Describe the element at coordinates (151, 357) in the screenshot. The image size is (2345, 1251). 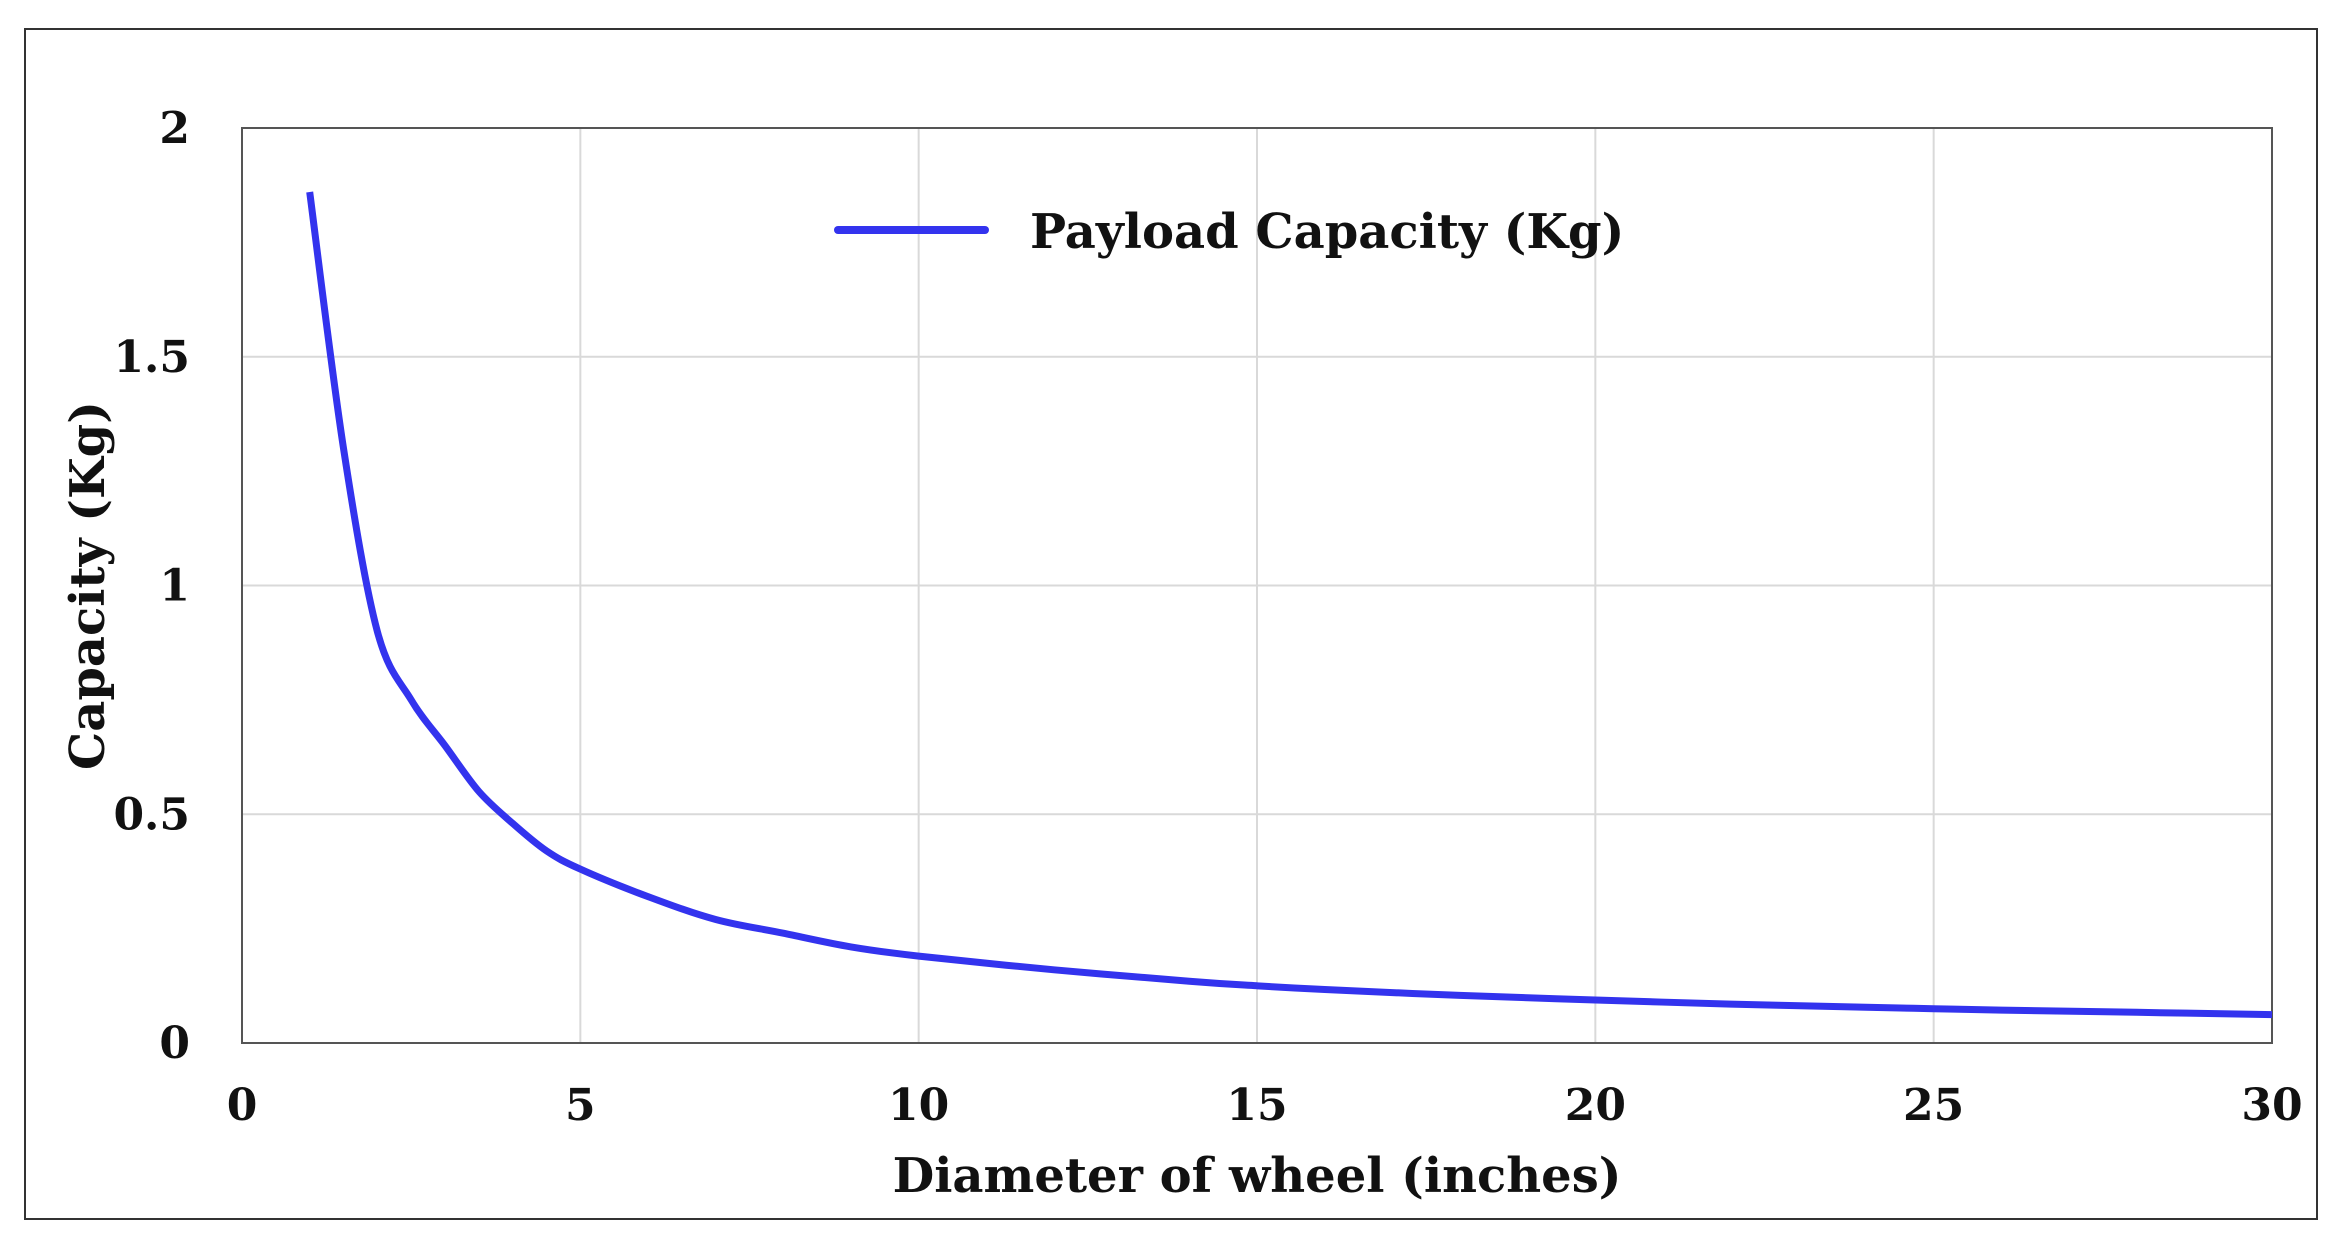
I see `y-tick-label: 1.5` at that location.